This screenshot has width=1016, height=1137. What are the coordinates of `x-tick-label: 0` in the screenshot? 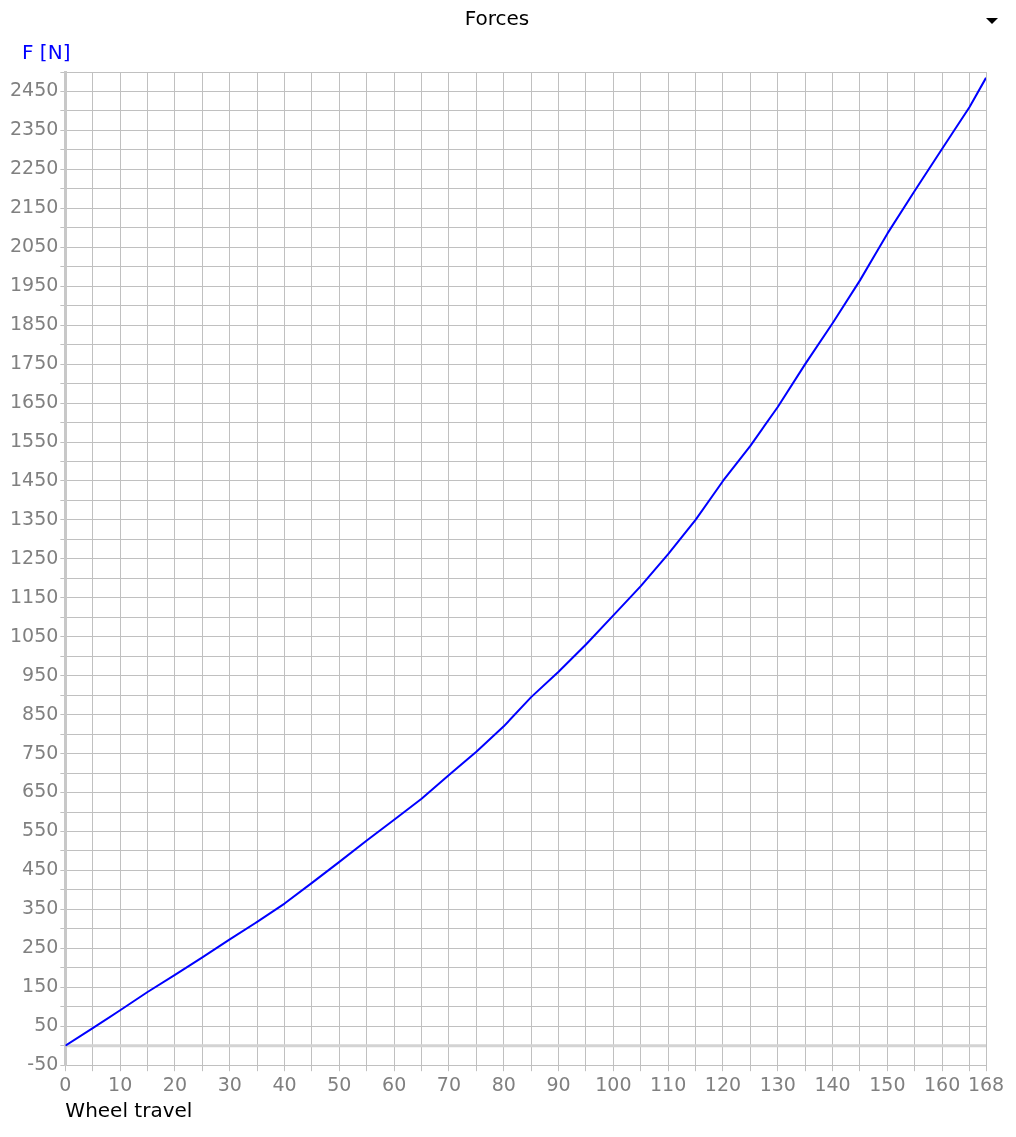 It's located at (65, 1083).